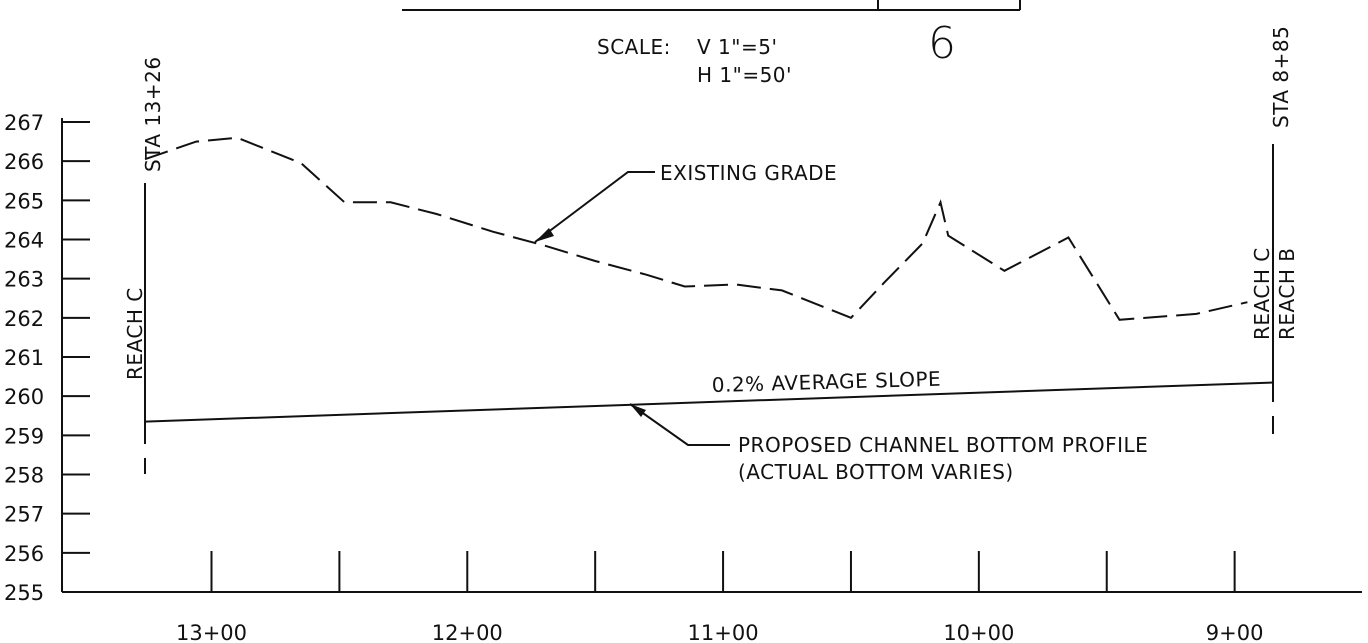  I want to click on y-tick-label: 255, so click(24, 593).